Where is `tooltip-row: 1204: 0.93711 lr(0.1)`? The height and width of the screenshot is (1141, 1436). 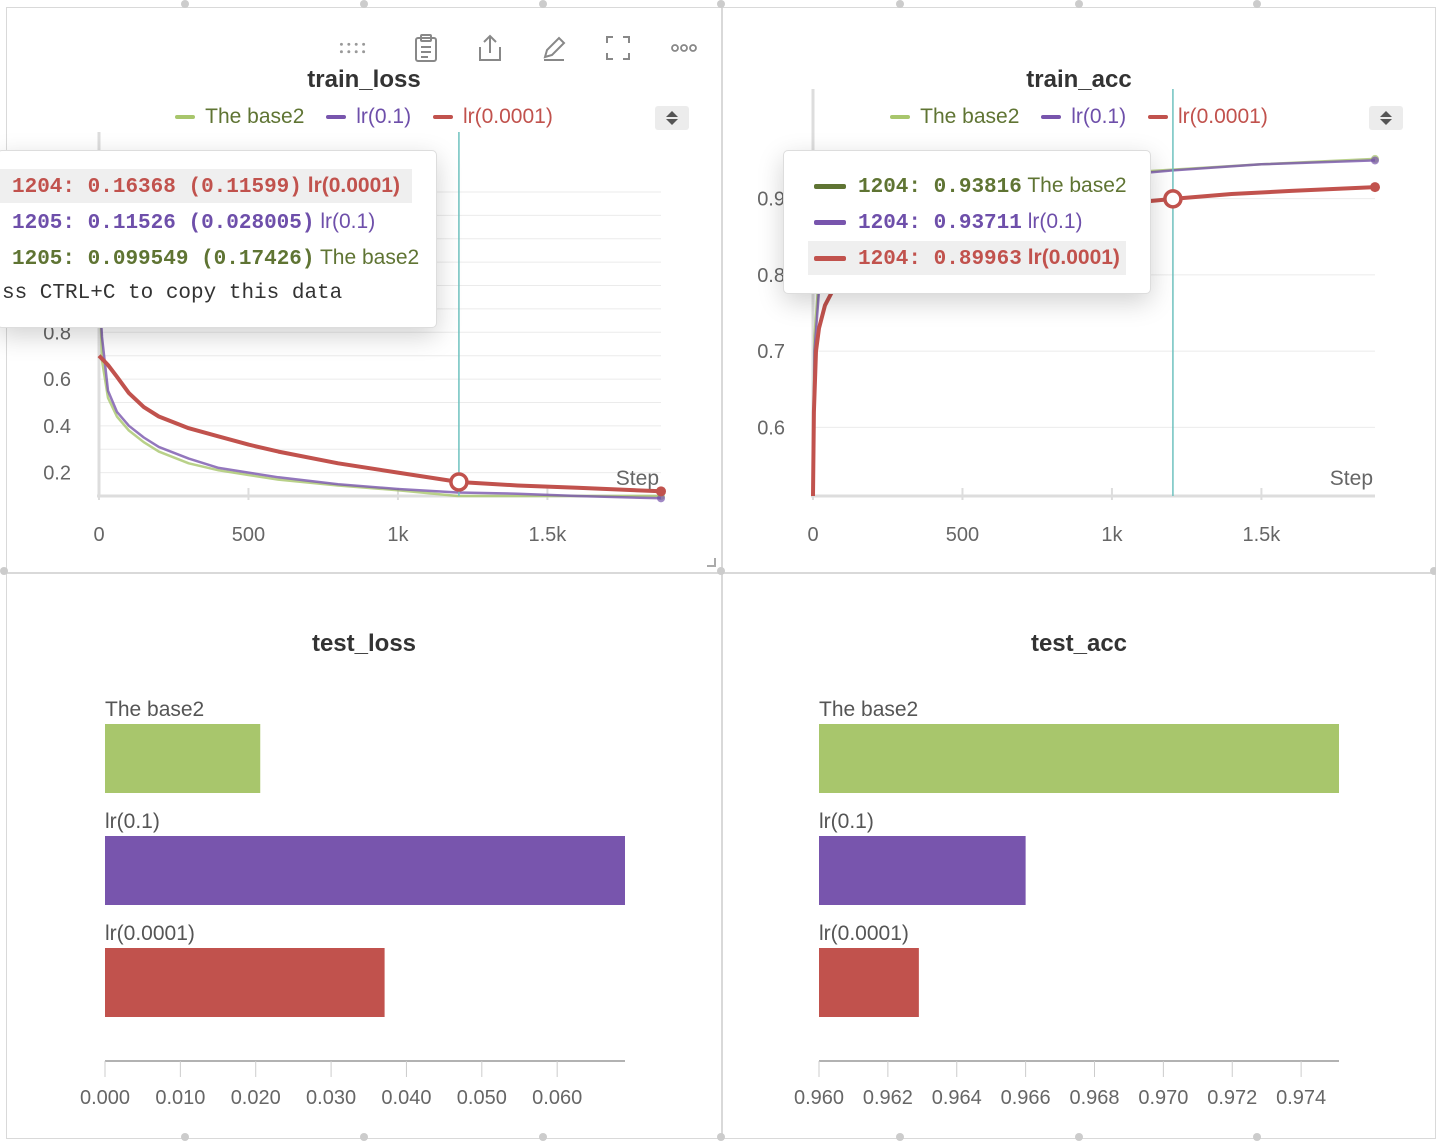
tooltip-row: 1204: 0.93711 lr(0.1) is located at coordinates (966, 222).